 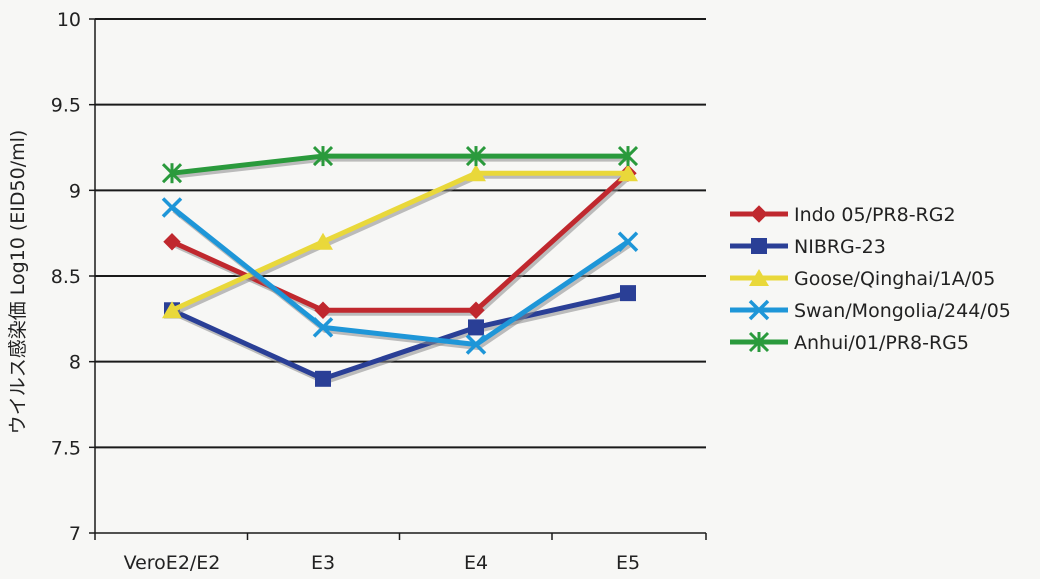 What do you see at coordinates (75, 191) in the screenshot?
I see `y-tick-label: 9` at bounding box center [75, 191].